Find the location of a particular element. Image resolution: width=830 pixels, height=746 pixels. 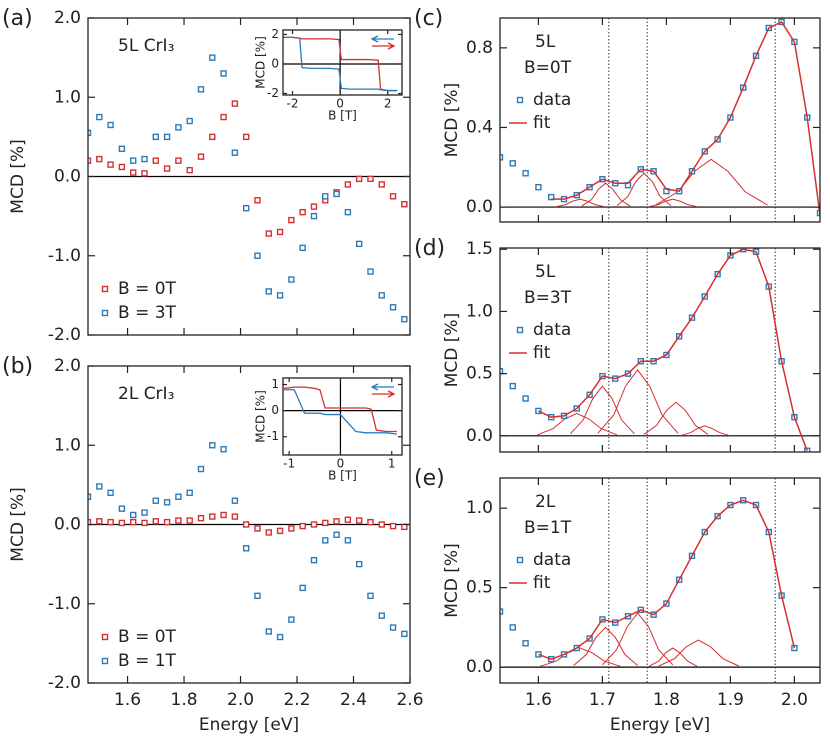

legend-label: fit is located at coordinates (542, 123).